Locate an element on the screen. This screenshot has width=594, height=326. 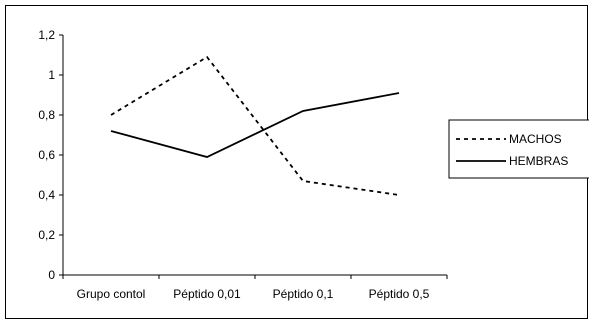
x-tick-label: Péptido 0,5 is located at coordinates (399, 294).